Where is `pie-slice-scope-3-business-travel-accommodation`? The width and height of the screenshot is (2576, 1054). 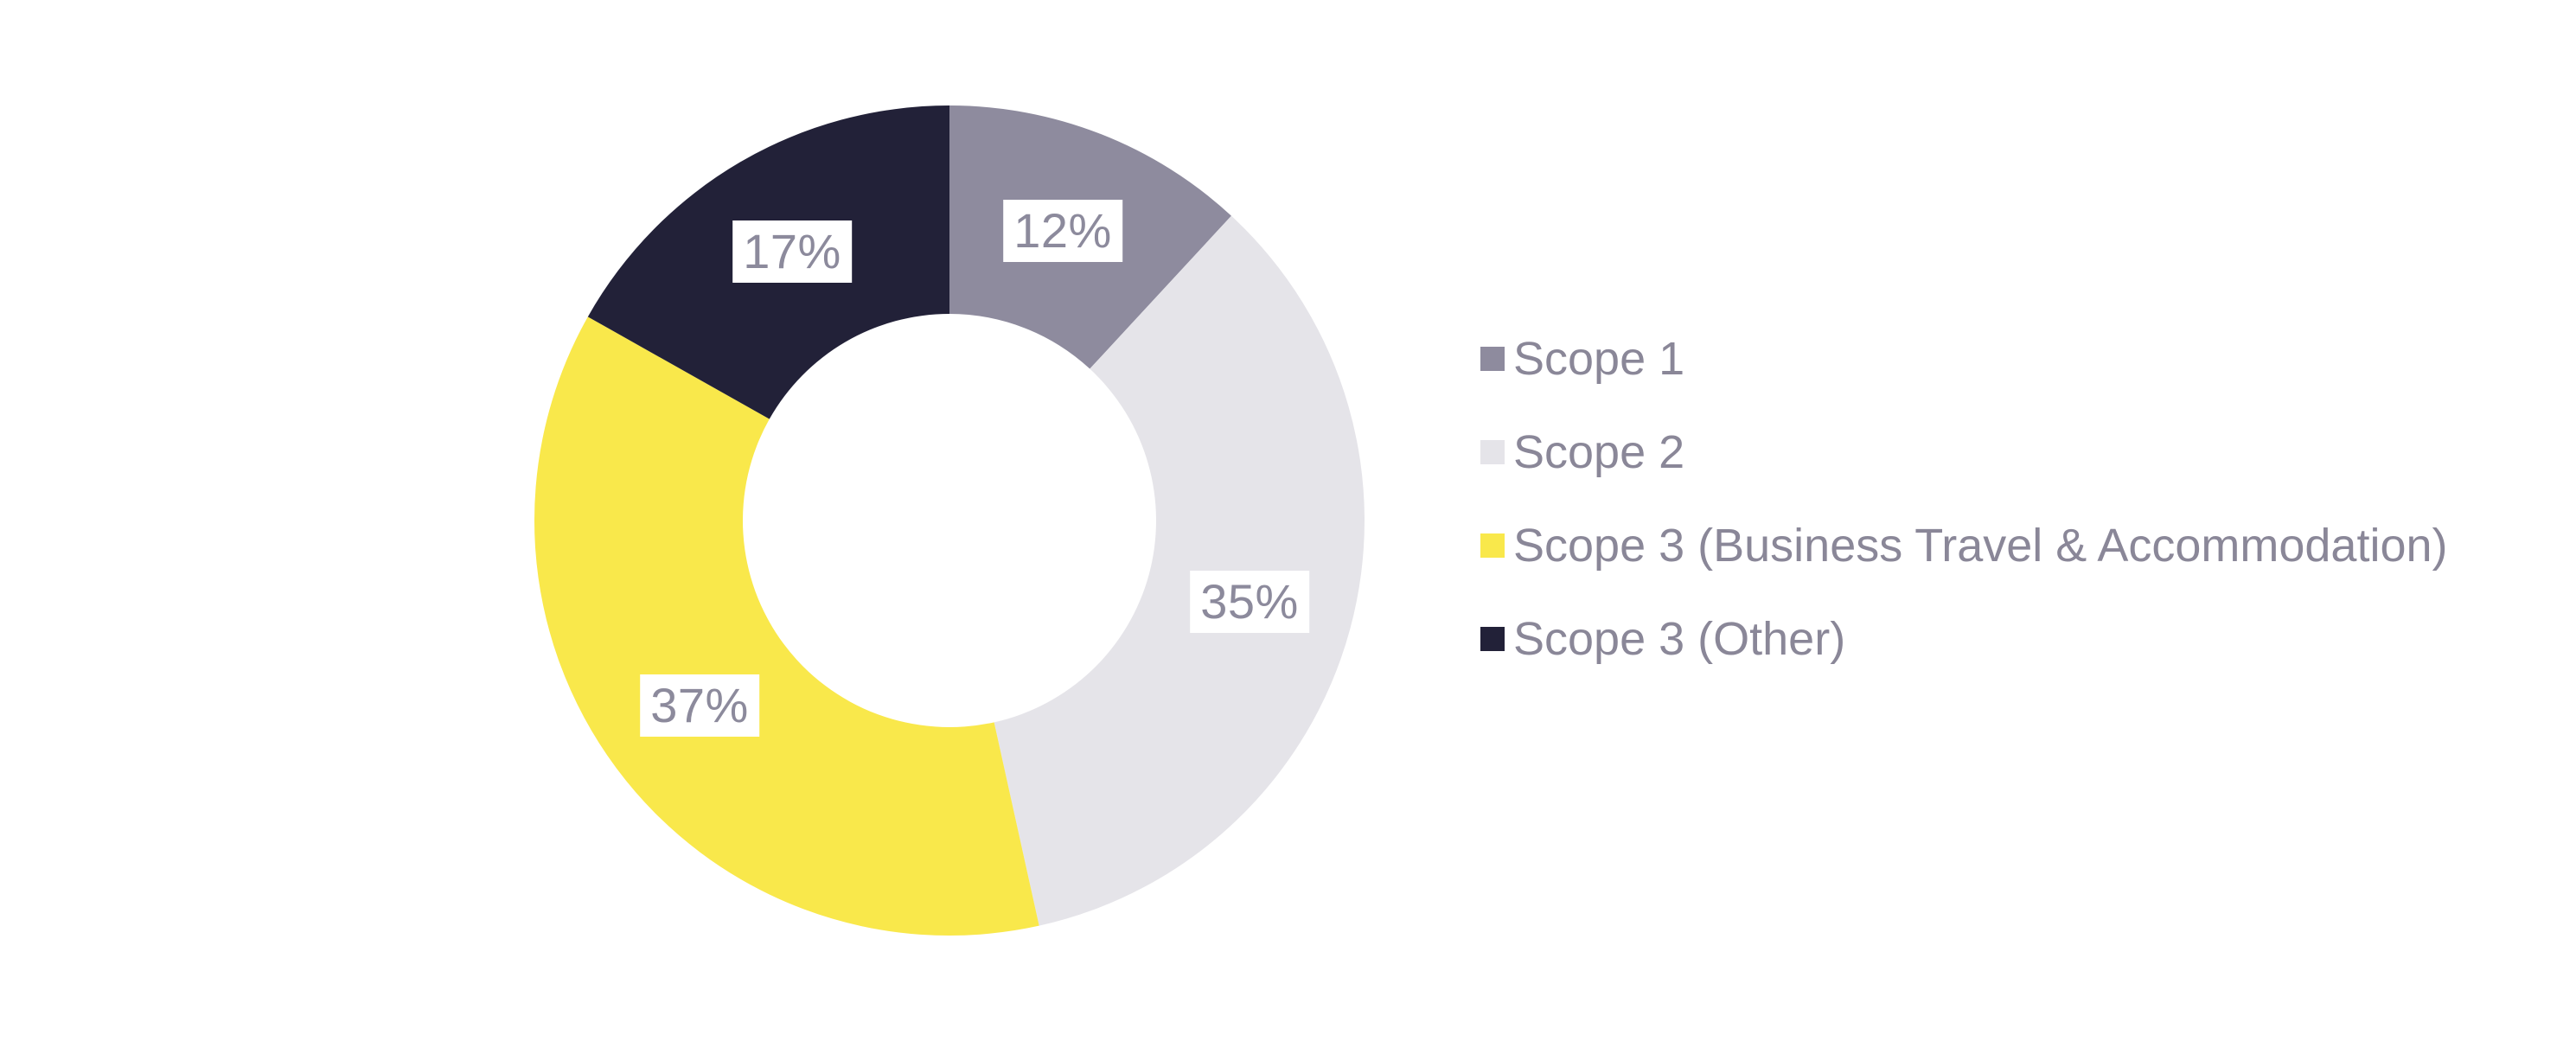
pie-slice-scope-3-business-travel-accommodation is located at coordinates (787, 626).